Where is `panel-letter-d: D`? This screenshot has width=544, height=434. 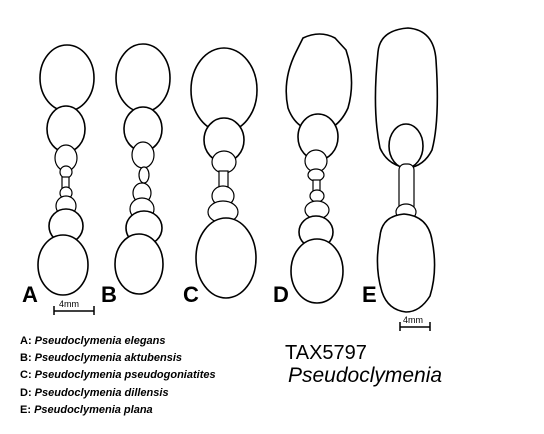
panel-letter-d: D is located at coordinates (281, 294).